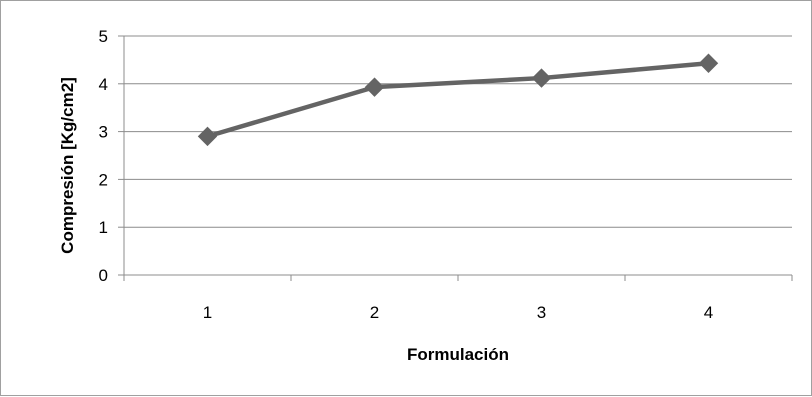 Image resolution: width=812 pixels, height=397 pixels. Describe the element at coordinates (708, 312) in the screenshot. I see `x-tick-label: 4` at that location.